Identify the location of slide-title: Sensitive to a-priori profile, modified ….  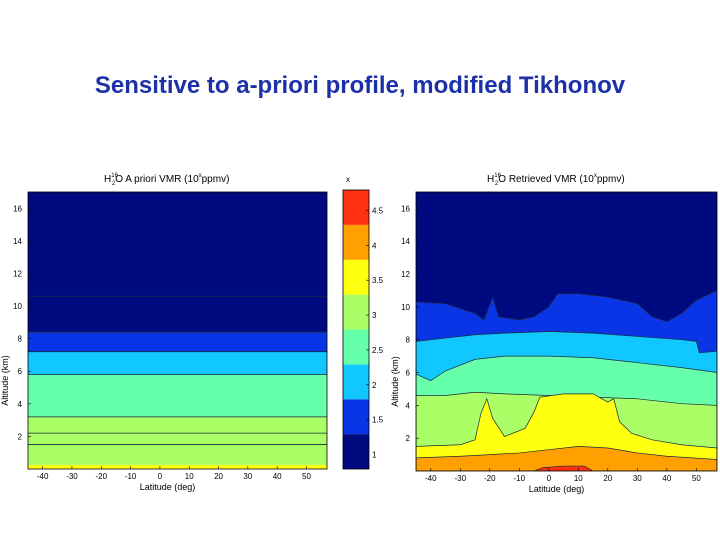
(360, 85).